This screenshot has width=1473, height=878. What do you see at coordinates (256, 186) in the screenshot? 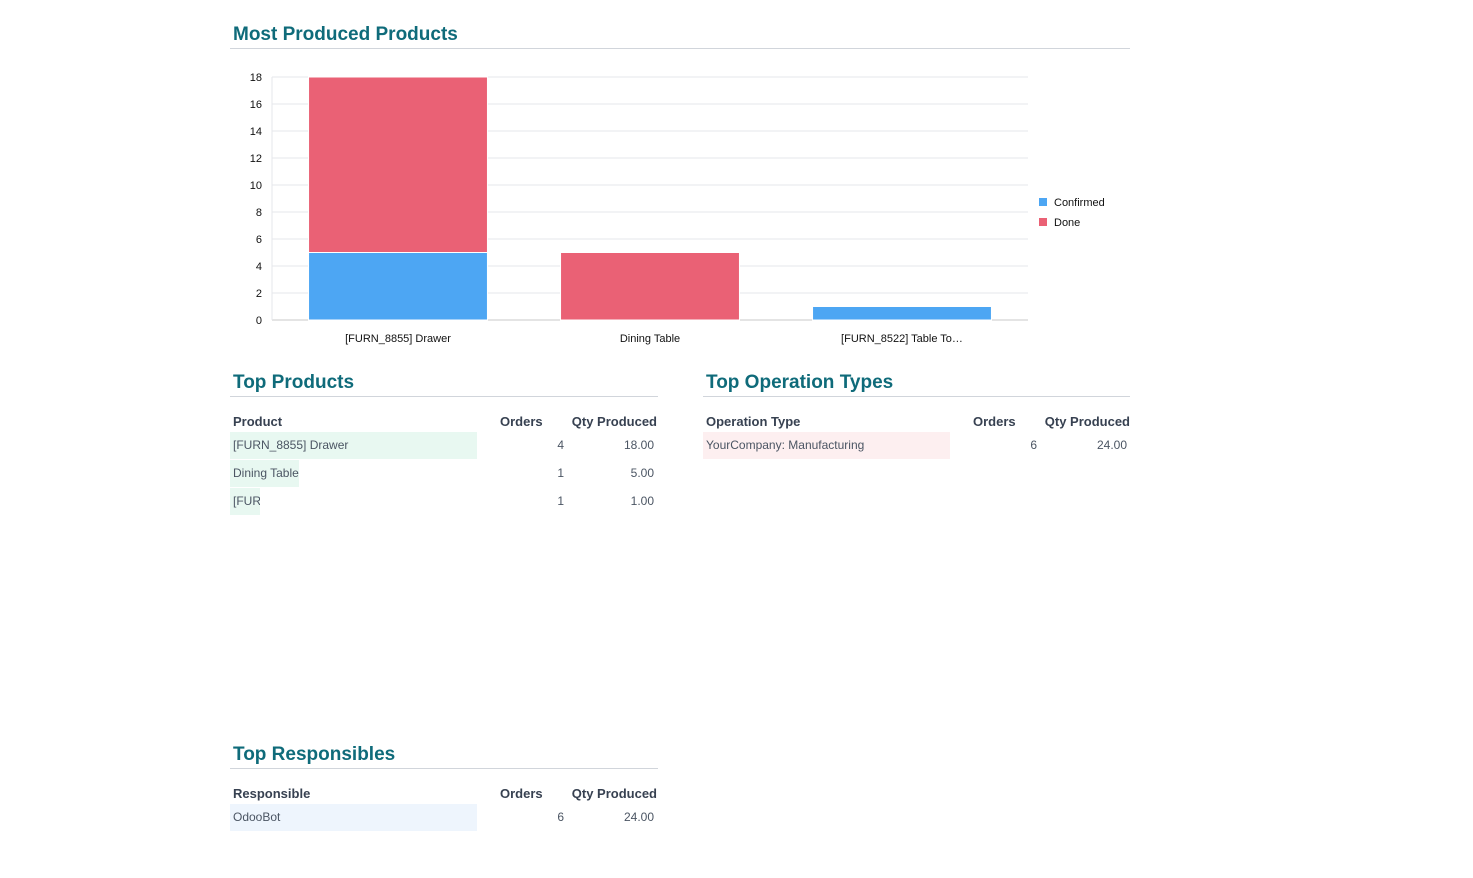
I see `y-tick-label: 10` at bounding box center [256, 186].